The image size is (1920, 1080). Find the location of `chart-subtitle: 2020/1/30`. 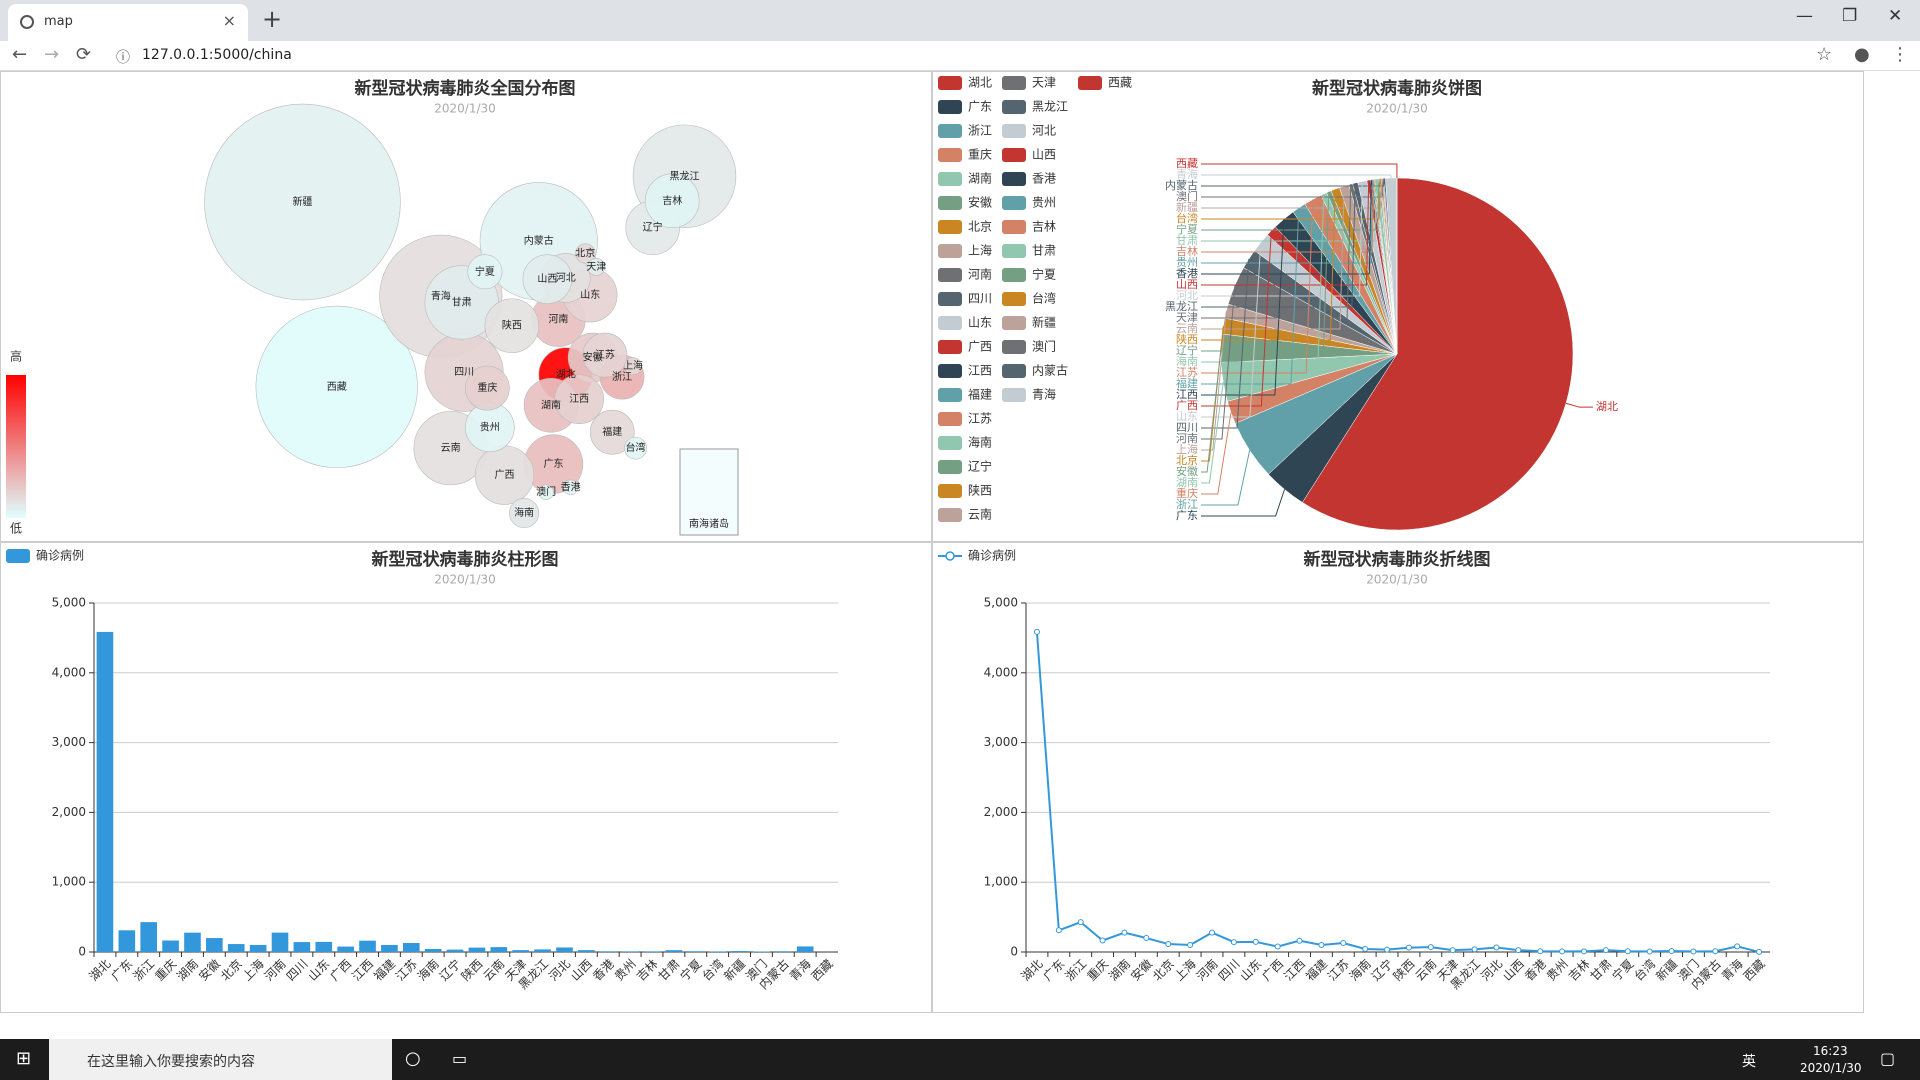

chart-subtitle: 2020/1/30 is located at coordinates (465, 580).